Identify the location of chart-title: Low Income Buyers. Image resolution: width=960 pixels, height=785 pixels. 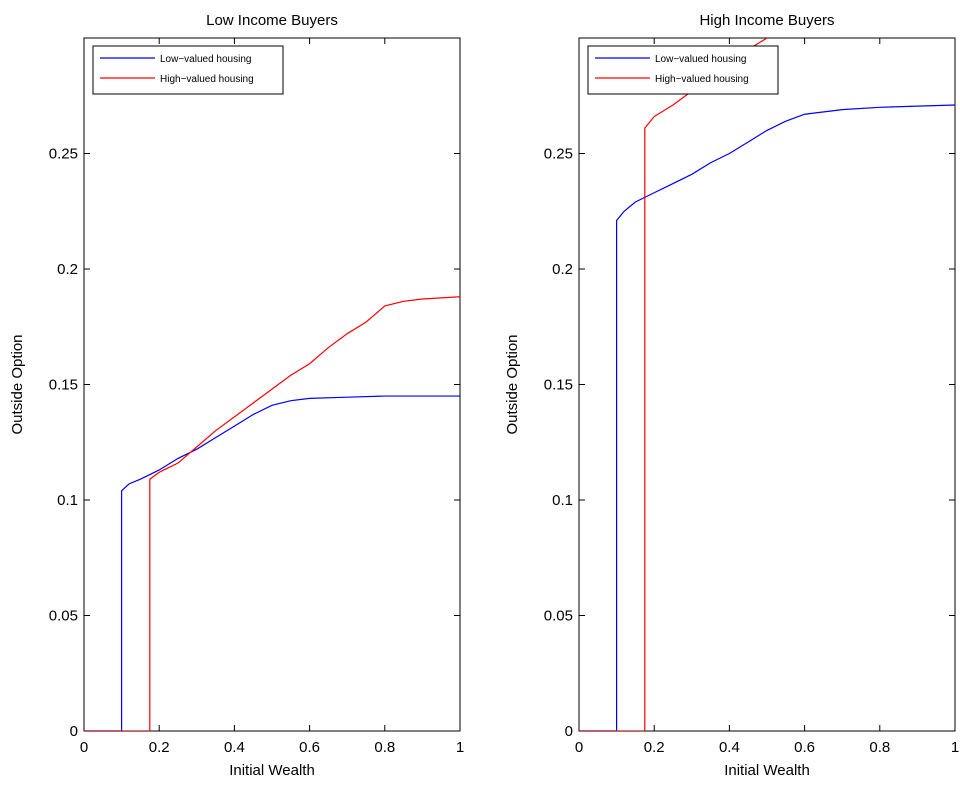
(272, 20).